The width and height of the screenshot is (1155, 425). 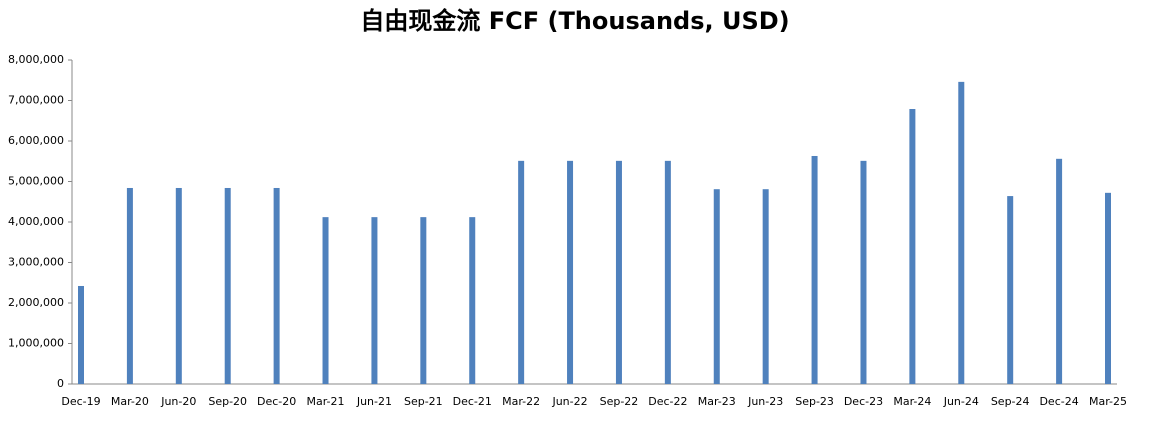 What do you see at coordinates (472, 401) in the screenshot?
I see `x-tick-label: Dec-21` at bounding box center [472, 401].